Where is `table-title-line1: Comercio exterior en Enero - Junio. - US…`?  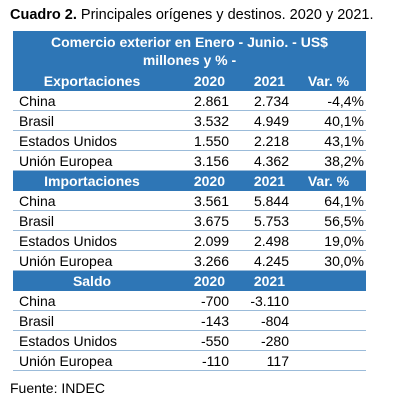 table-title-line1: Comercio exterior en Enero - Junio. - US… is located at coordinates (189, 42).